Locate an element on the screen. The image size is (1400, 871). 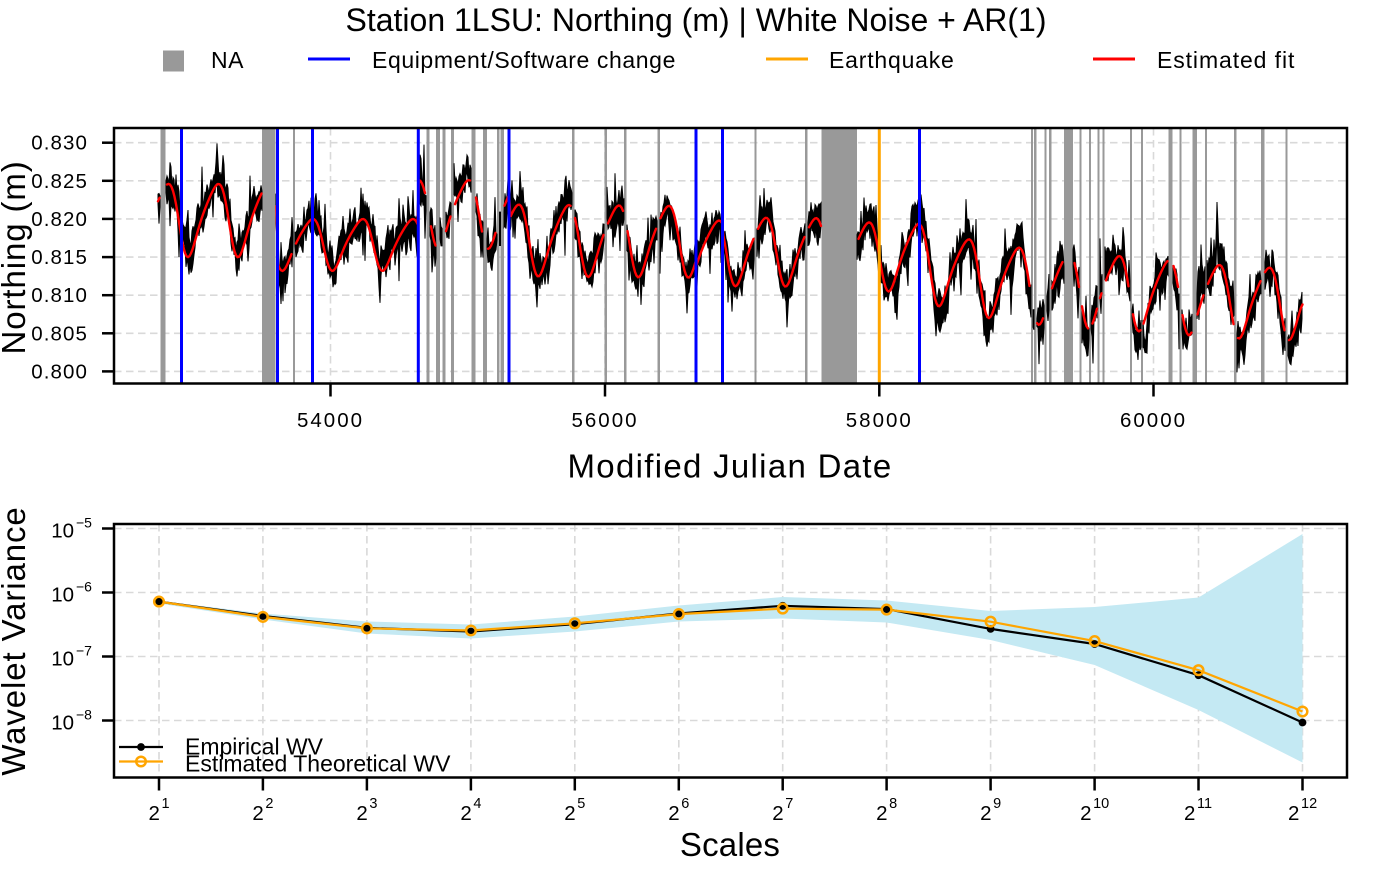
svg-text: Equipment/Software change is located at coordinates (524, 60).